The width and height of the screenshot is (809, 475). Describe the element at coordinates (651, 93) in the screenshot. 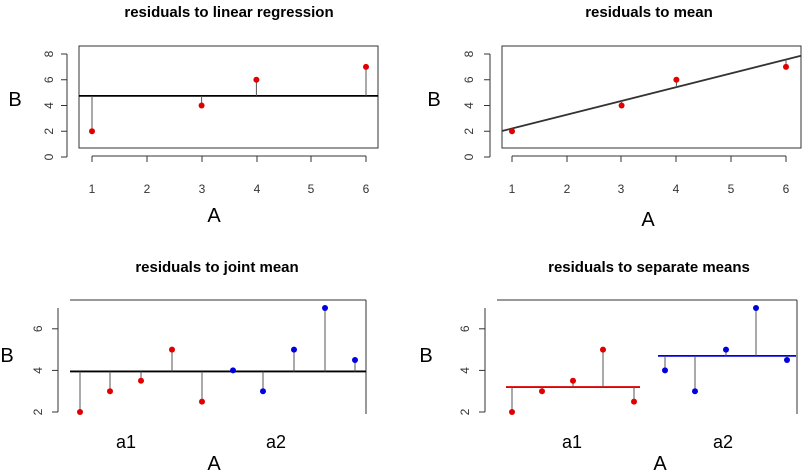

I see `fit-line` at that location.